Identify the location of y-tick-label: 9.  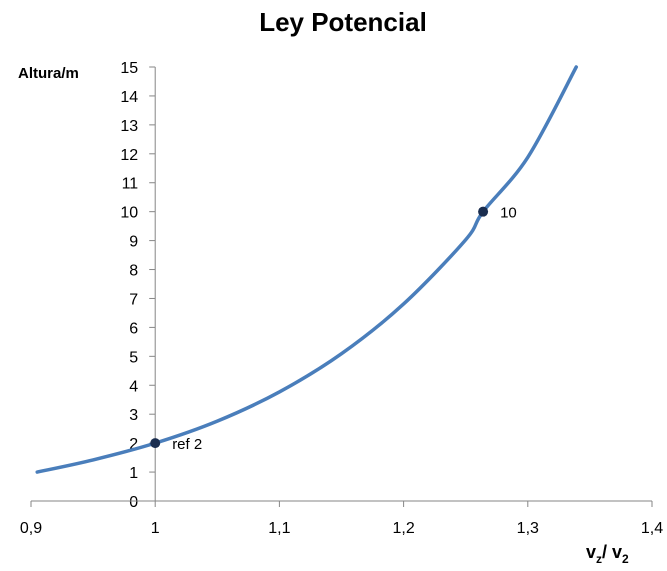
(133, 242).